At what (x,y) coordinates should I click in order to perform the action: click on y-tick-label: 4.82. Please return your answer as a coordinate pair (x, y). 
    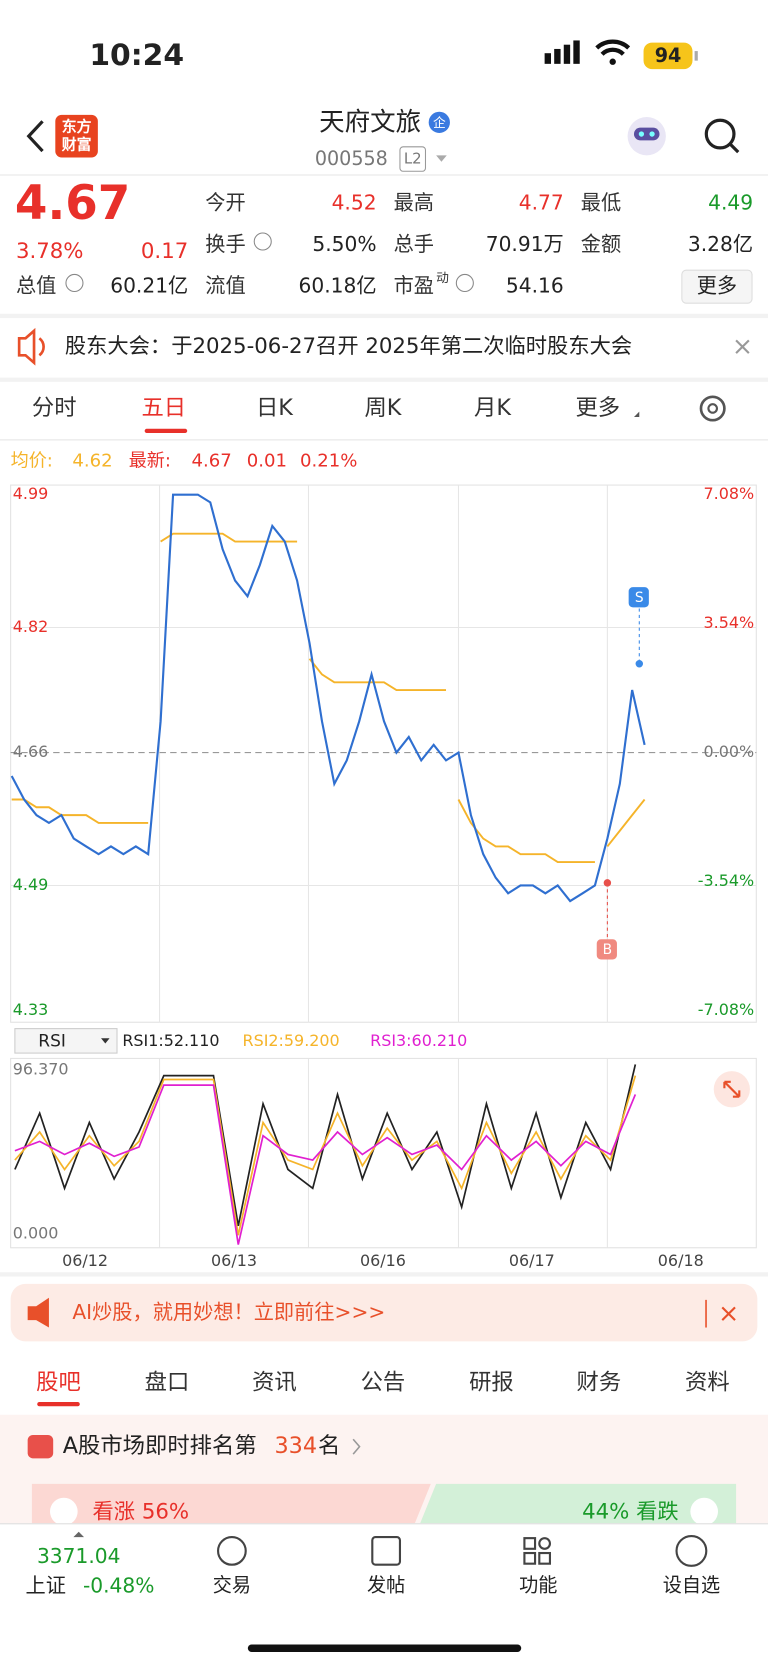
    Looking at the image, I should click on (31, 626).